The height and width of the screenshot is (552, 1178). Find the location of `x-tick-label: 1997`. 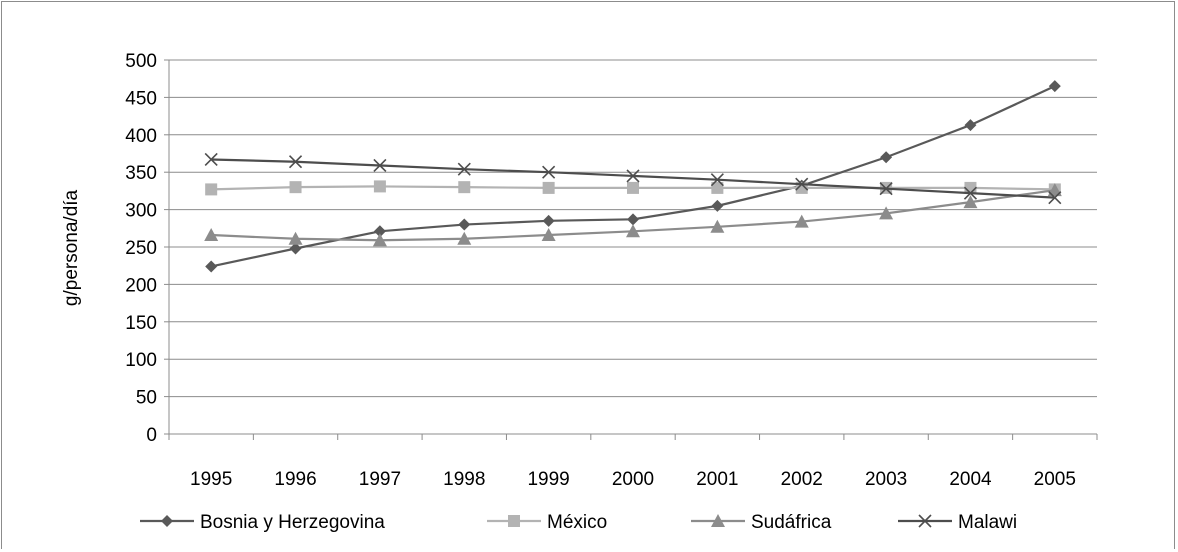

x-tick-label: 1997 is located at coordinates (380, 479).